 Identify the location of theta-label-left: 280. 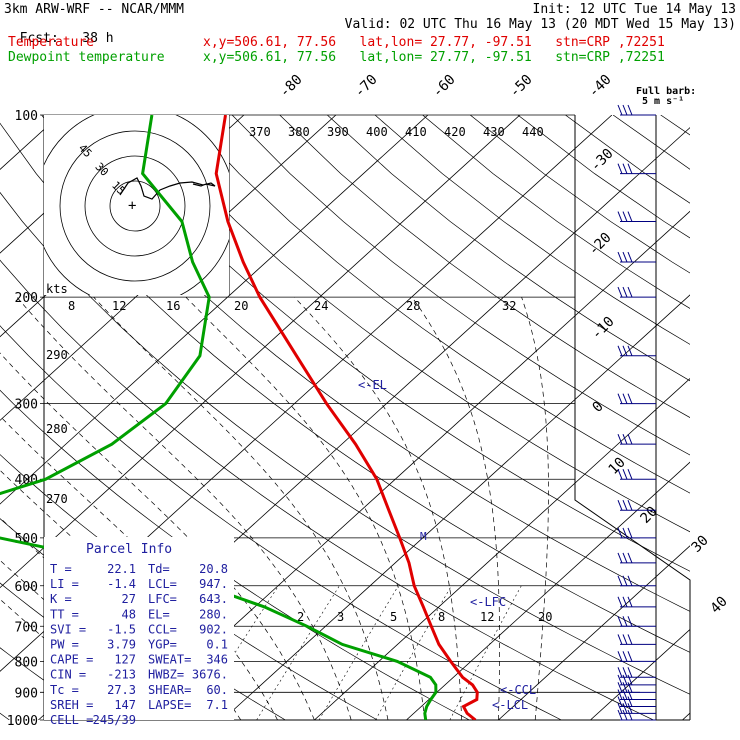
(57, 429).